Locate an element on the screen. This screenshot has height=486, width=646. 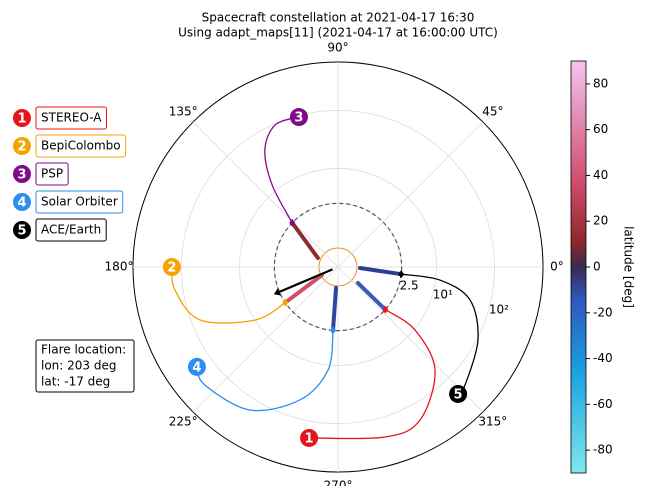
colorbar-tick-label: -20 is located at coordinates (603, 312).